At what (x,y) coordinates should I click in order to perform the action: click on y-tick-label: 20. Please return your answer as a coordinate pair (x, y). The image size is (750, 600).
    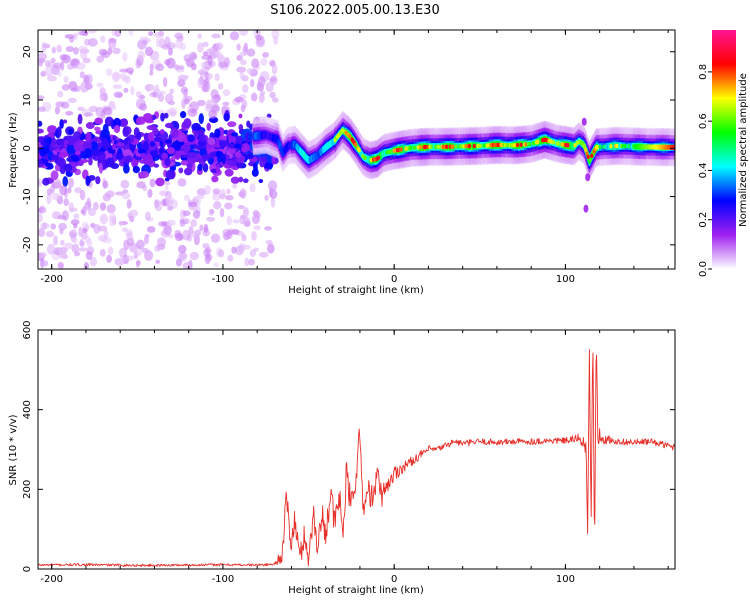
    Looking at the image, I should click on (27, 51).